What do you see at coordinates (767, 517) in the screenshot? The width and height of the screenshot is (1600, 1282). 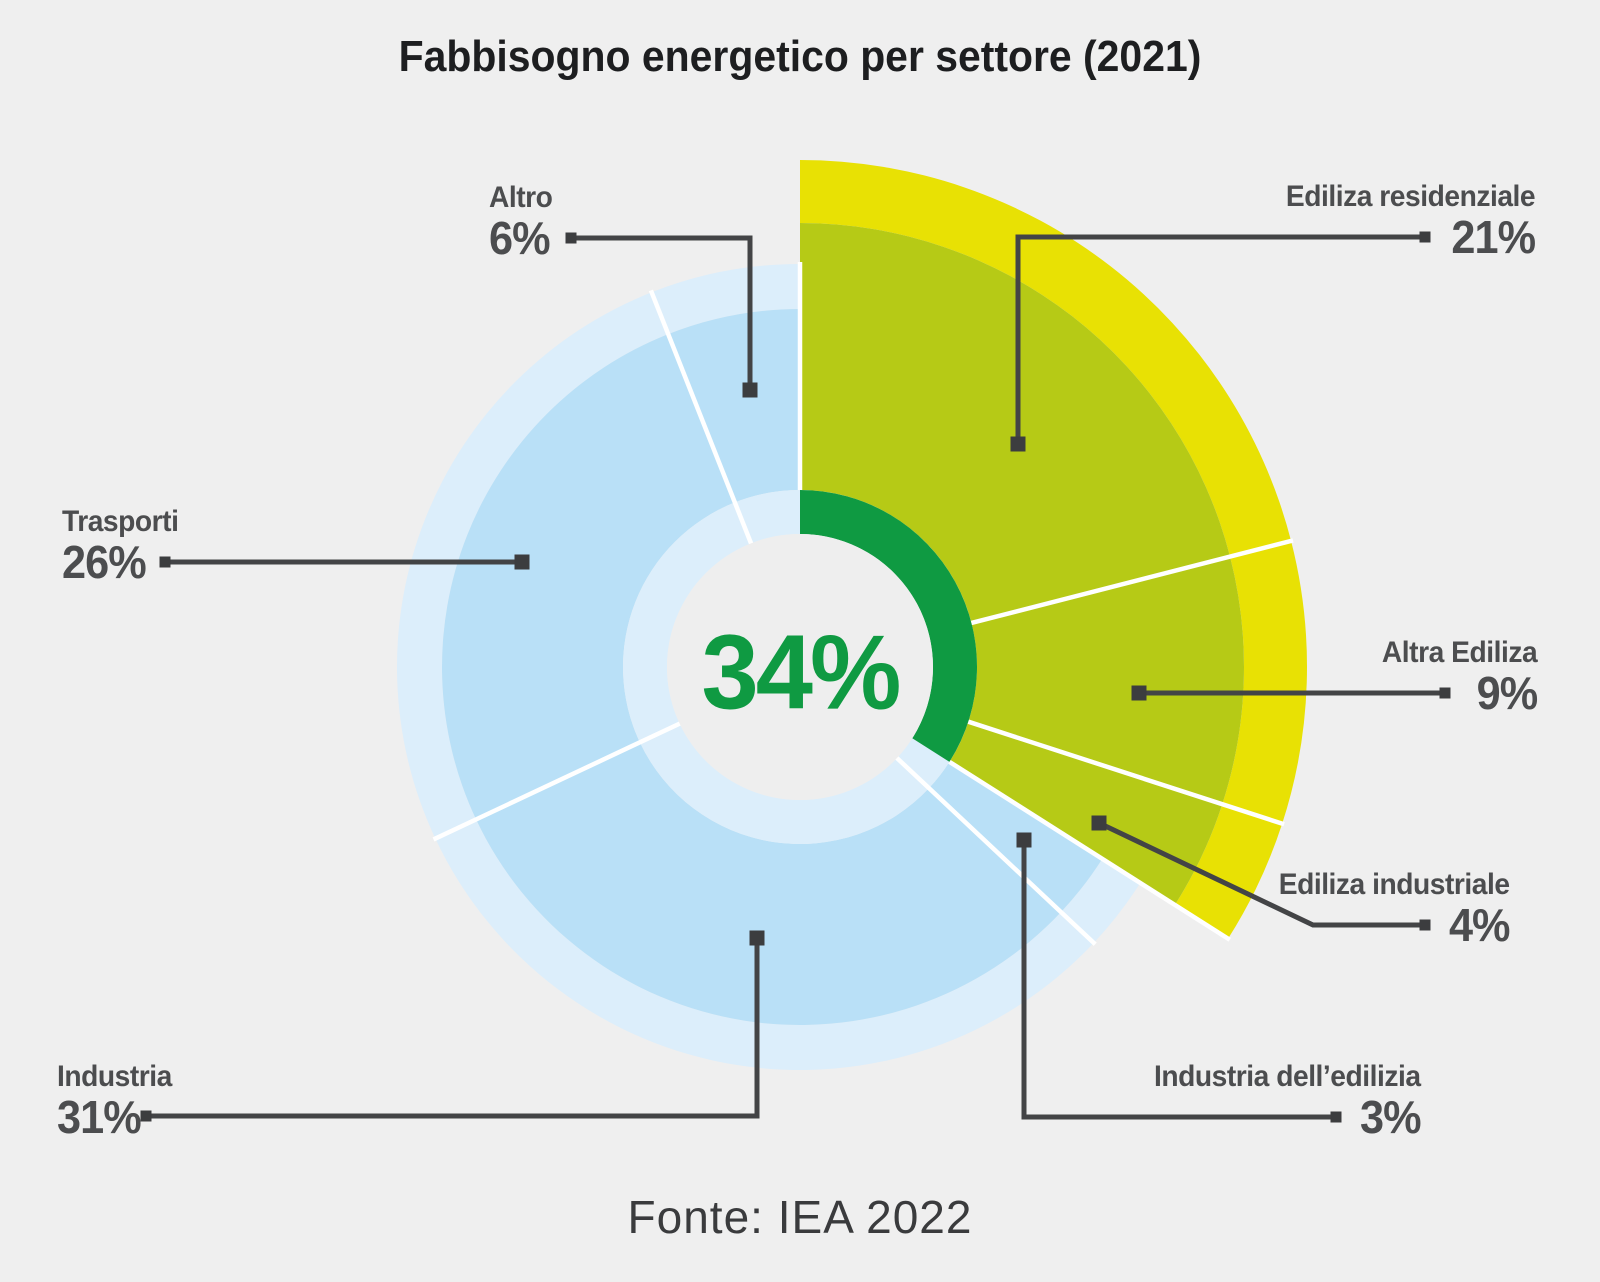 I see `segment-altro-innerring` at bounding box center [767, 517].